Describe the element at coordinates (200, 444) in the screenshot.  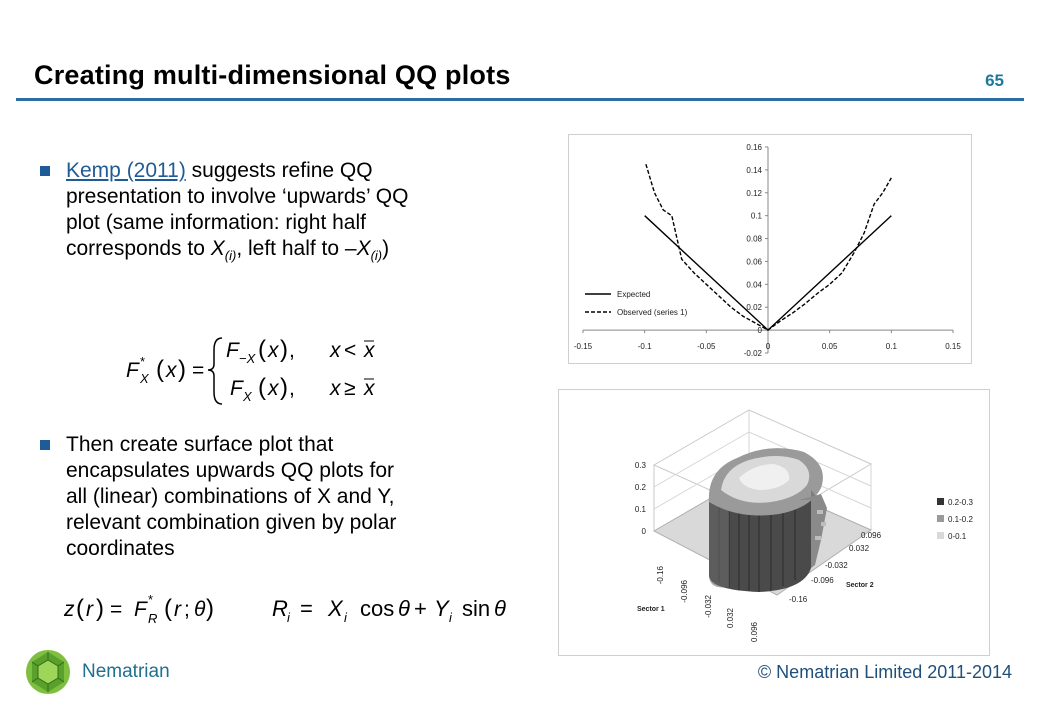
I see `bullet2-text-1: Then create surface plot that` at that location.